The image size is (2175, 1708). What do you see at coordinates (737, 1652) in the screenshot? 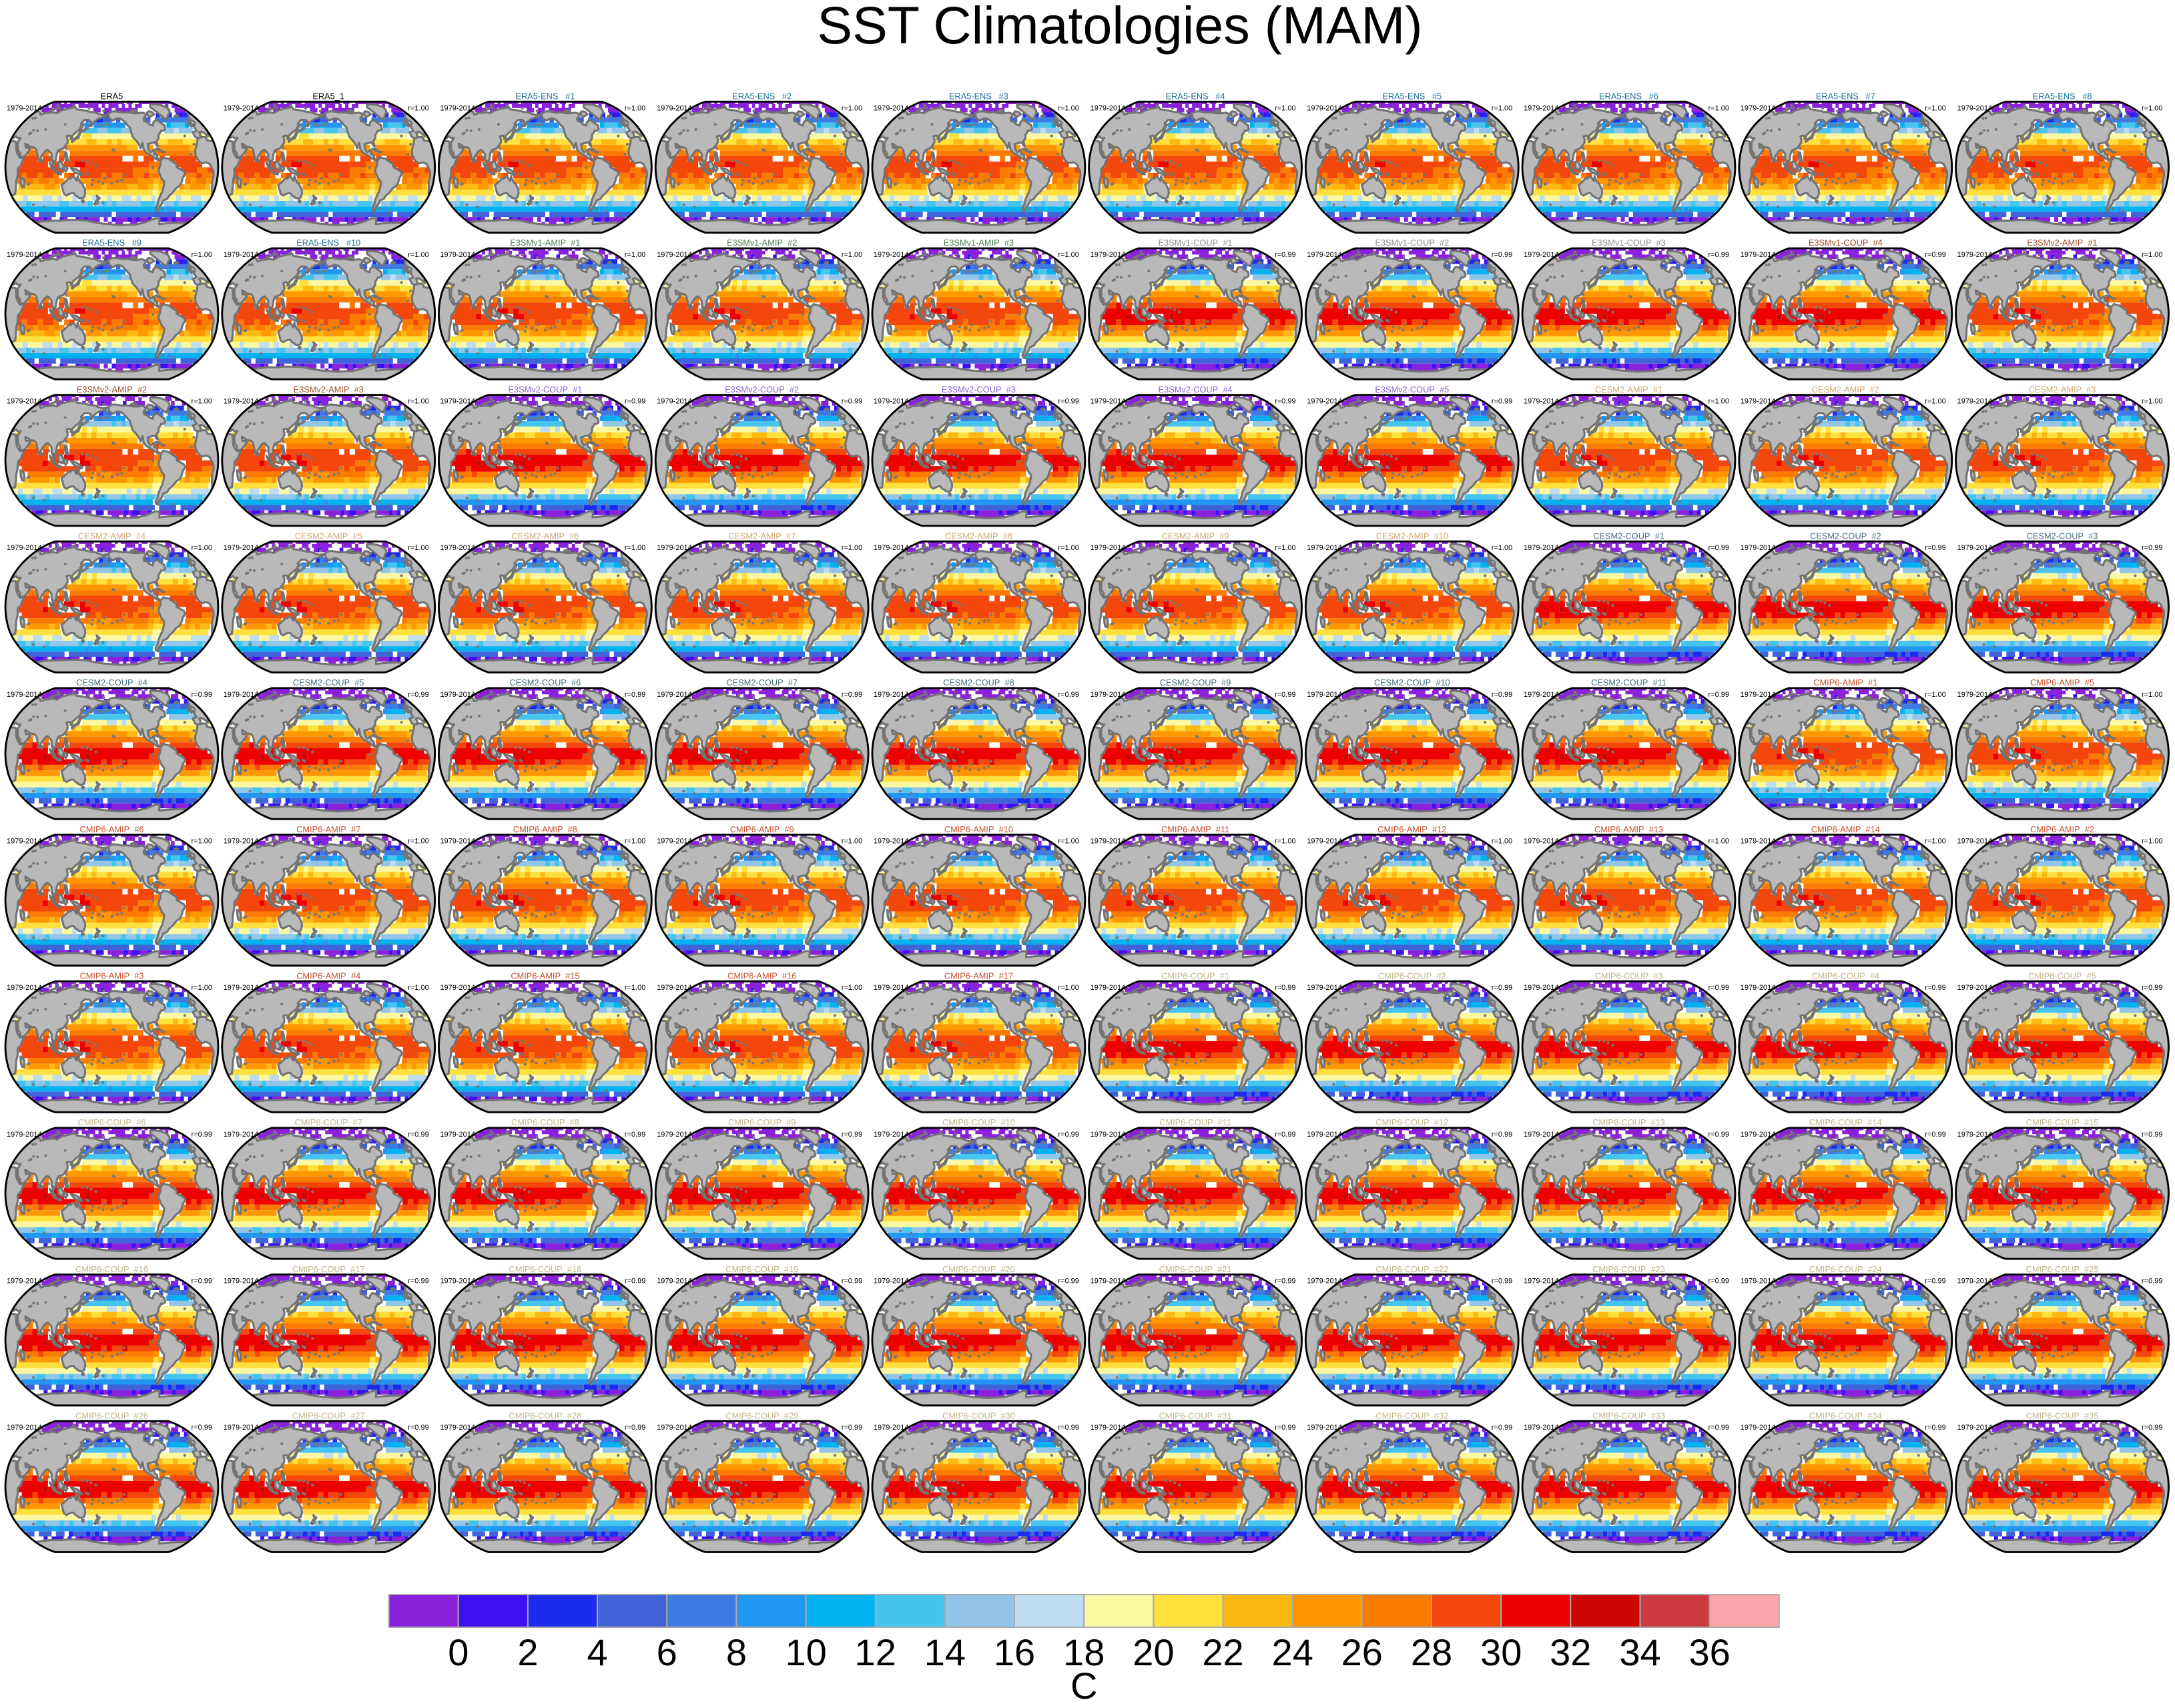
I see `svg-text: 8` at bounding box center [737, 1652].